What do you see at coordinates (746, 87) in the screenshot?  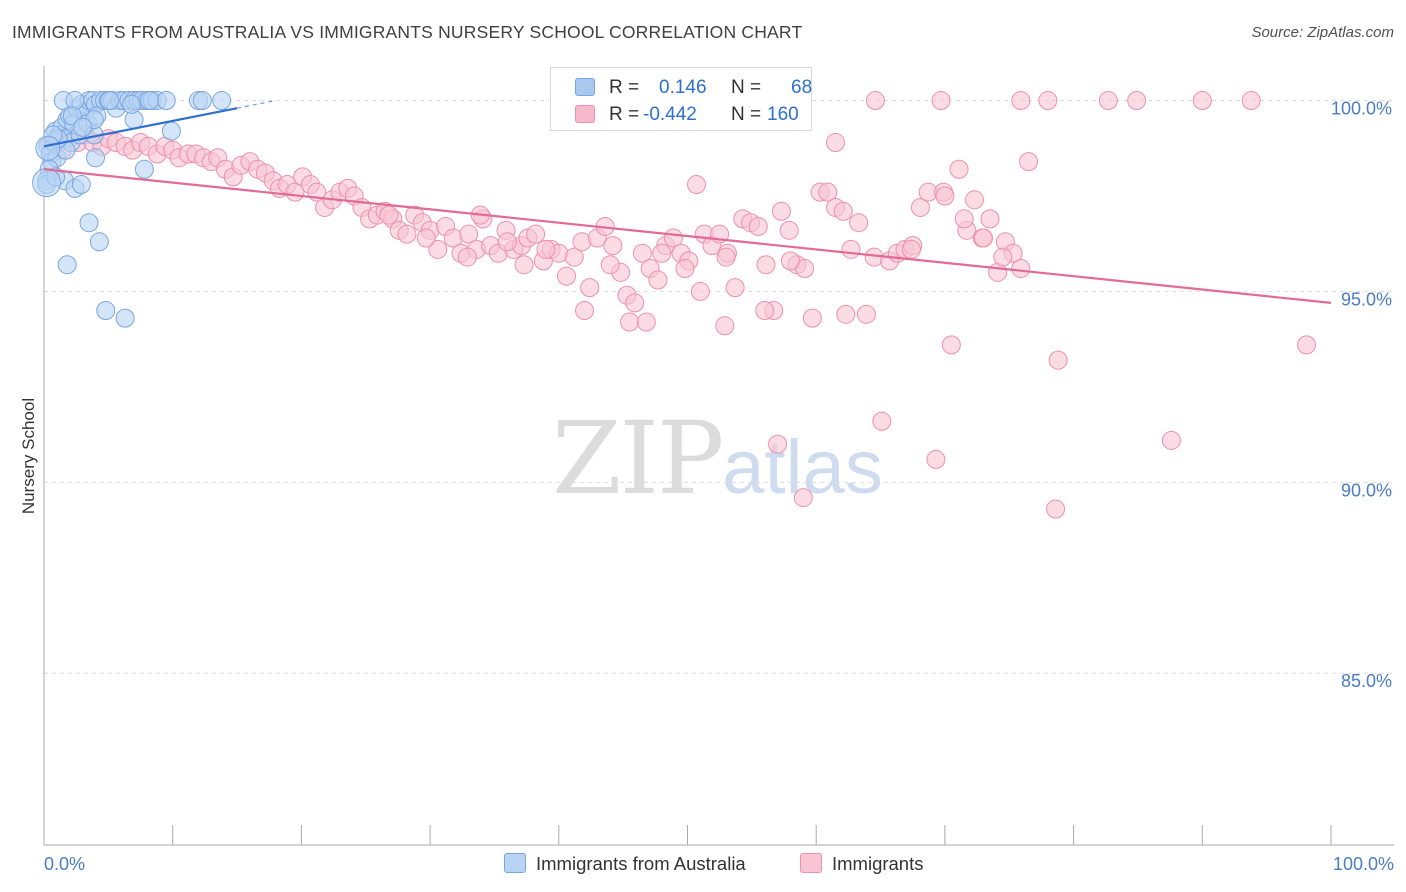 I see `n-label: N =` at bounding box center [746, 87].